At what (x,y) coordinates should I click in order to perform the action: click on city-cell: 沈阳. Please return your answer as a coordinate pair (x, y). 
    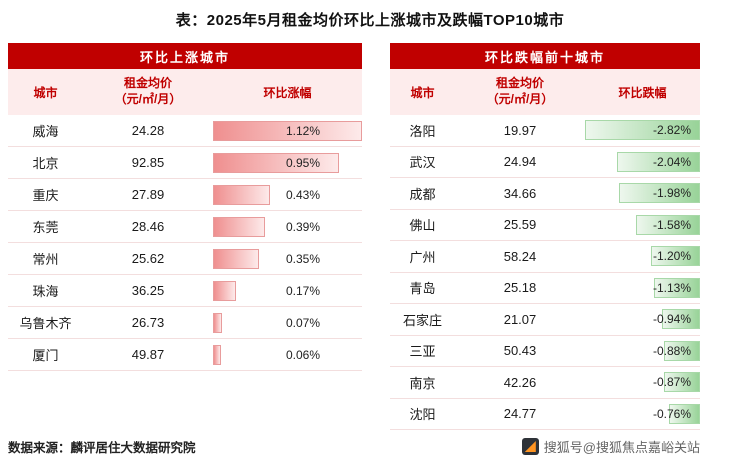
    Looking at the image, I should click on (422, 415).